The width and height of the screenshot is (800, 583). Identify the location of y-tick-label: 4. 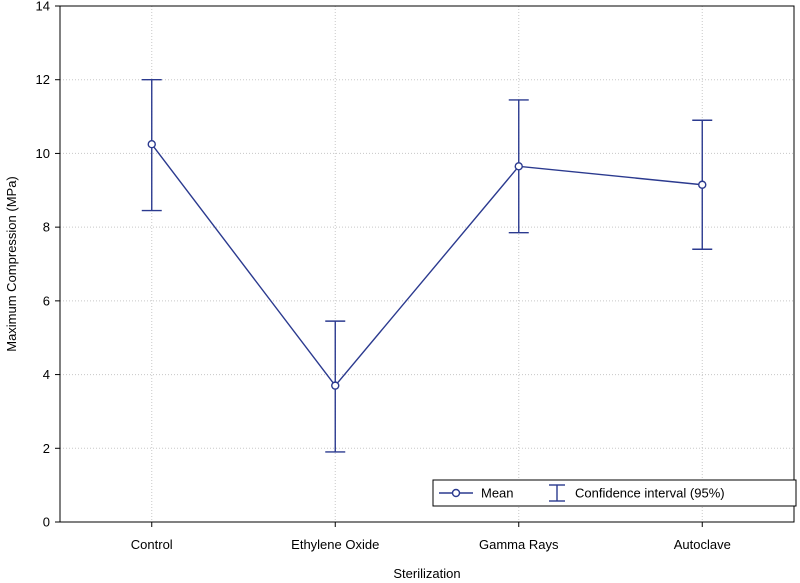
(46, 374).